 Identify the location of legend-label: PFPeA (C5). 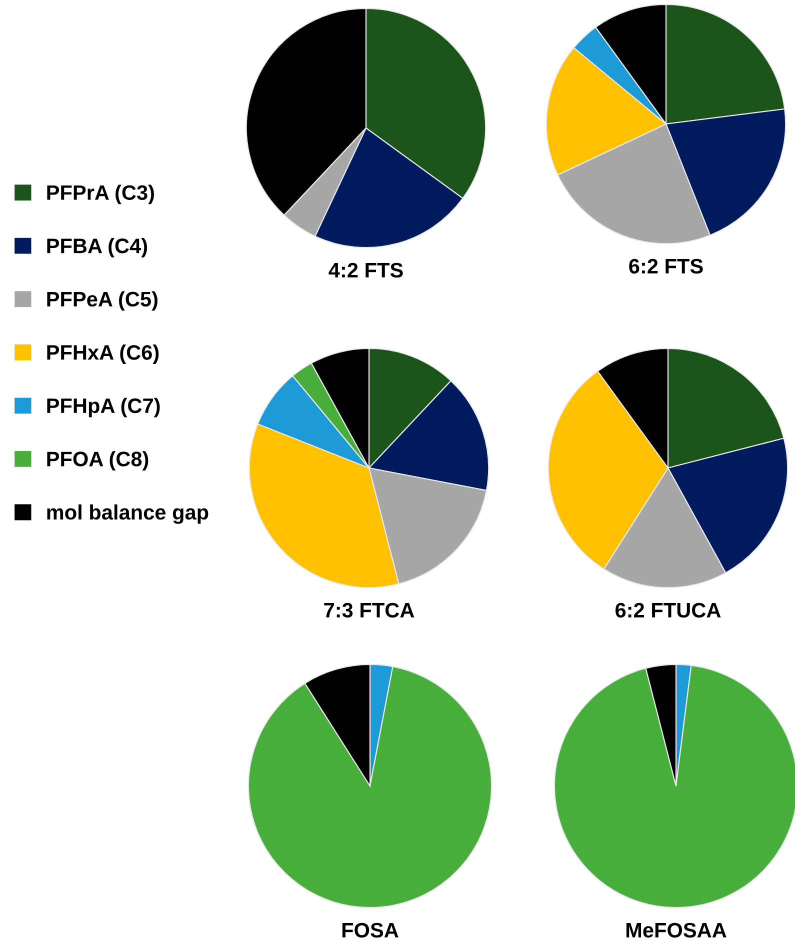
(102, 301).